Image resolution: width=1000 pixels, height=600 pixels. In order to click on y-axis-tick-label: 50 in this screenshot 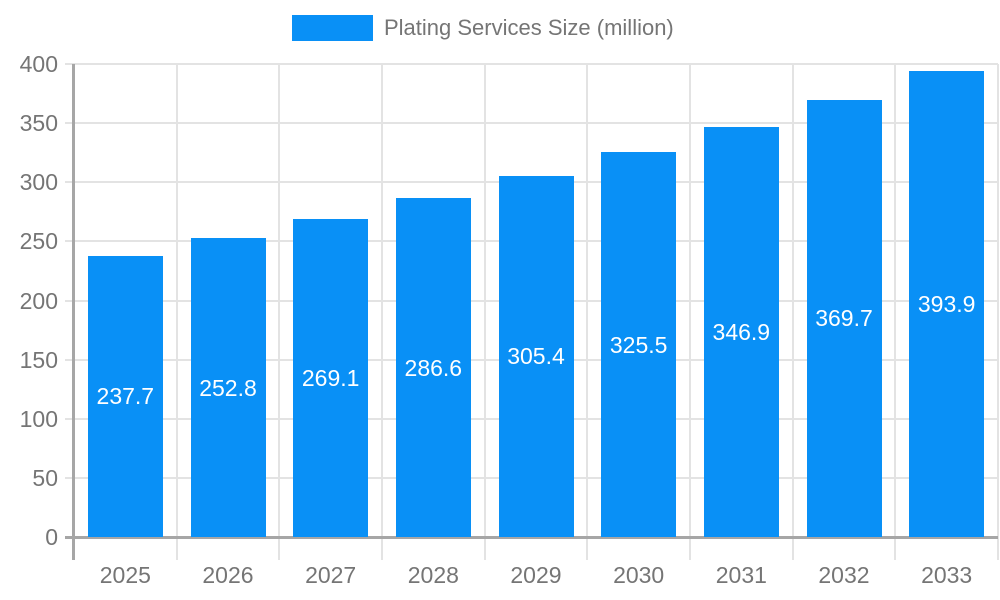, I will do `click(45, 477)`.